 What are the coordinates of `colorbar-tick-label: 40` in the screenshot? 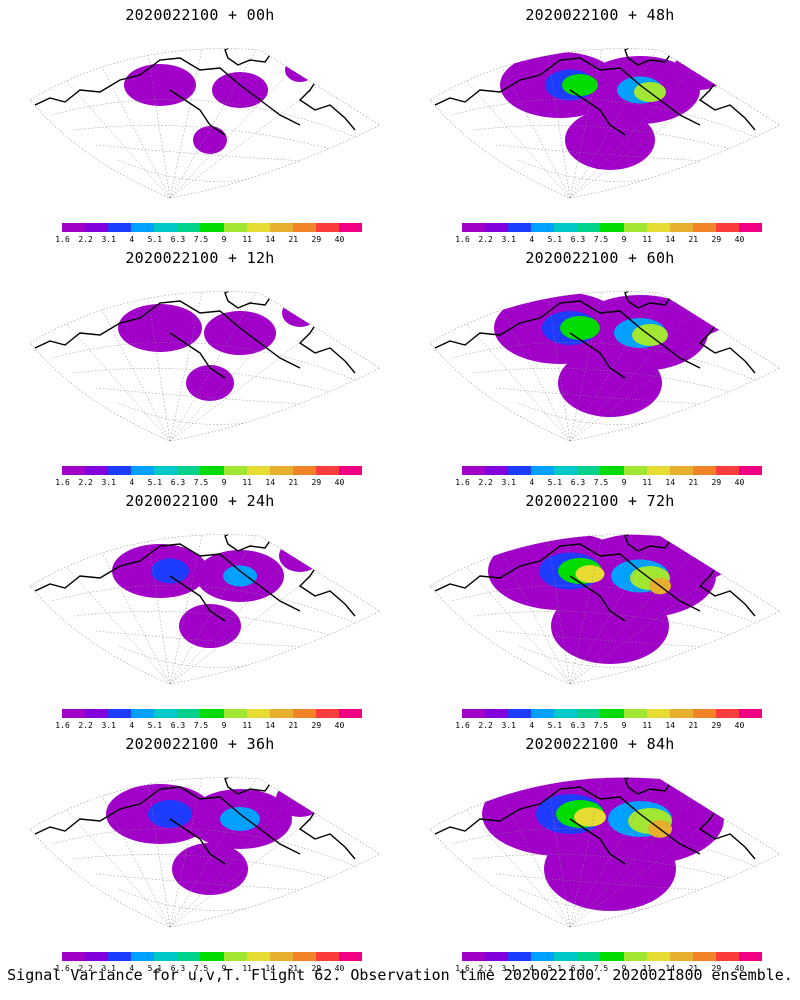 It's located at (739, 239).